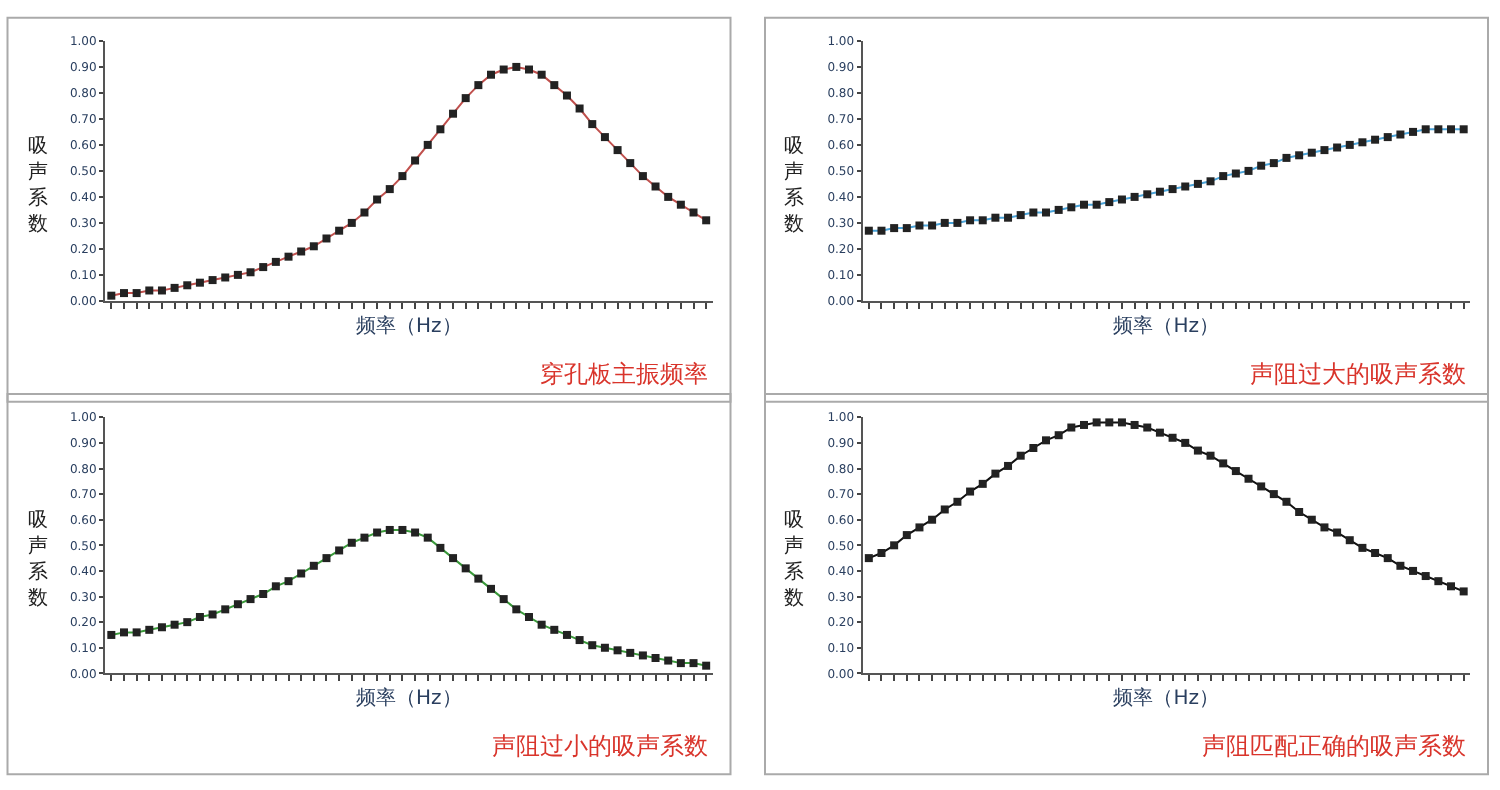  Describe the element at coordinates (1358, 374) in the screenshot. I see `text: 声阻过大的吸声系数` at that location.